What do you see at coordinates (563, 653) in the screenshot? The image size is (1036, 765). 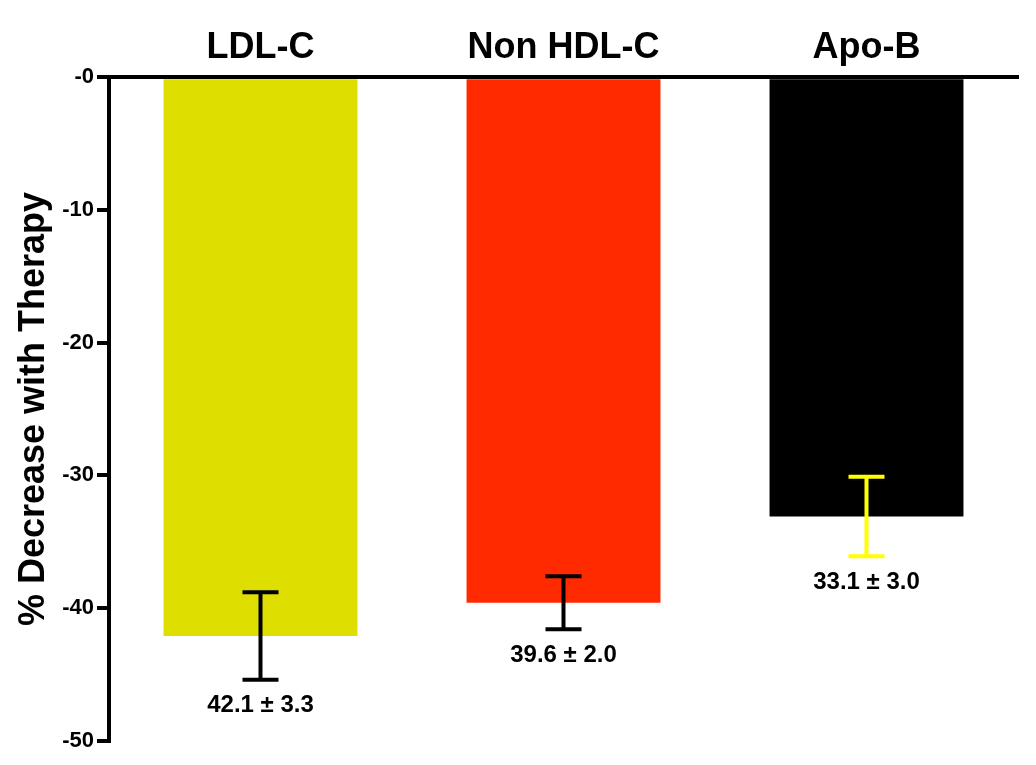 I see `annotation: 39.6 ± 2.0` at bounding box center [563, 653].